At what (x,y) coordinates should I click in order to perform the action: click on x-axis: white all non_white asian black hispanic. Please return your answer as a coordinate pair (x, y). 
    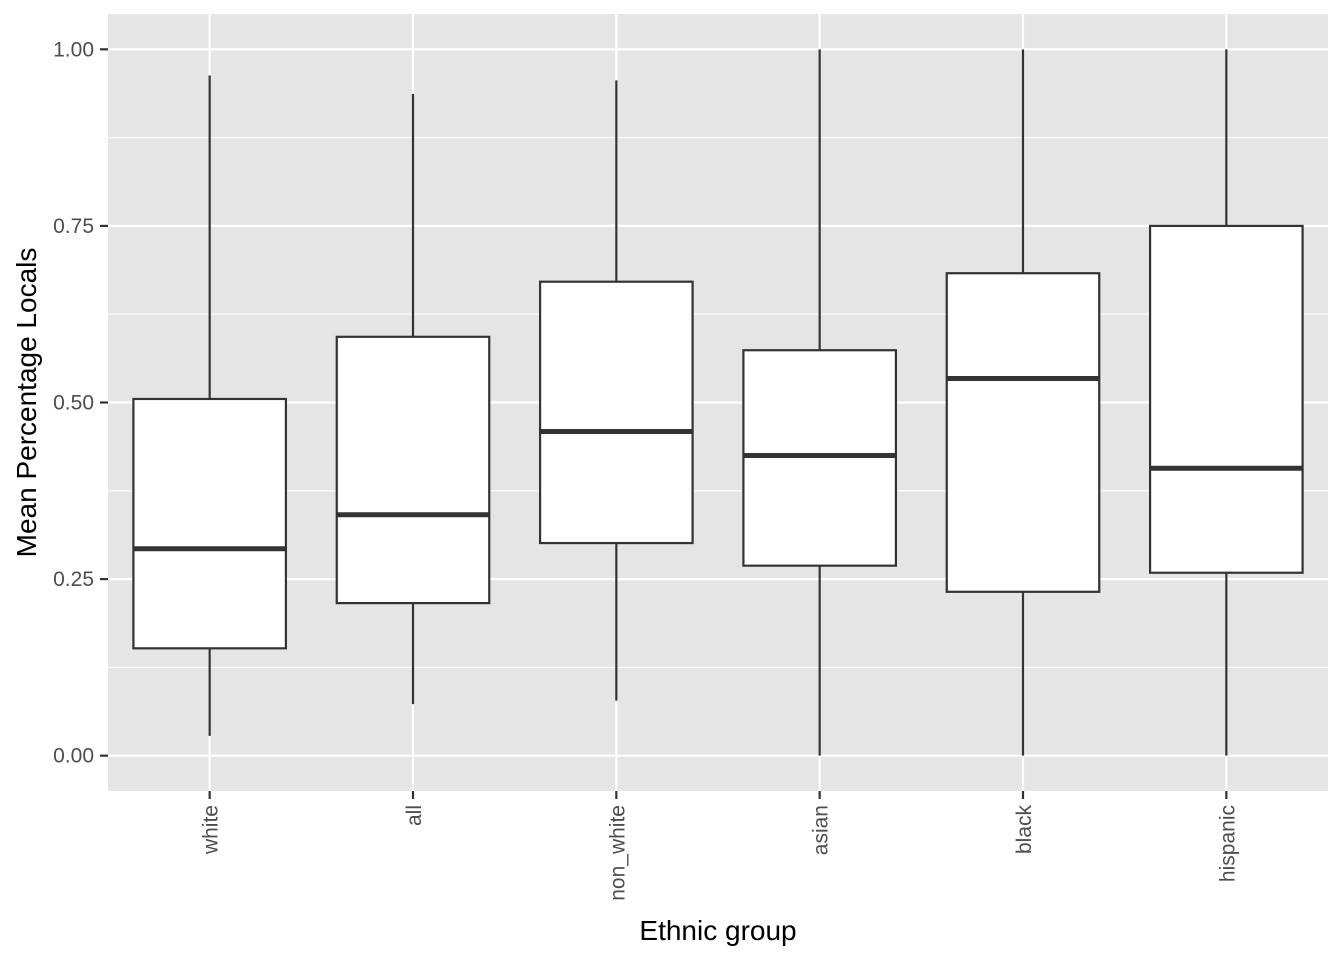
    Looking at the image, I should click on (719, 846).